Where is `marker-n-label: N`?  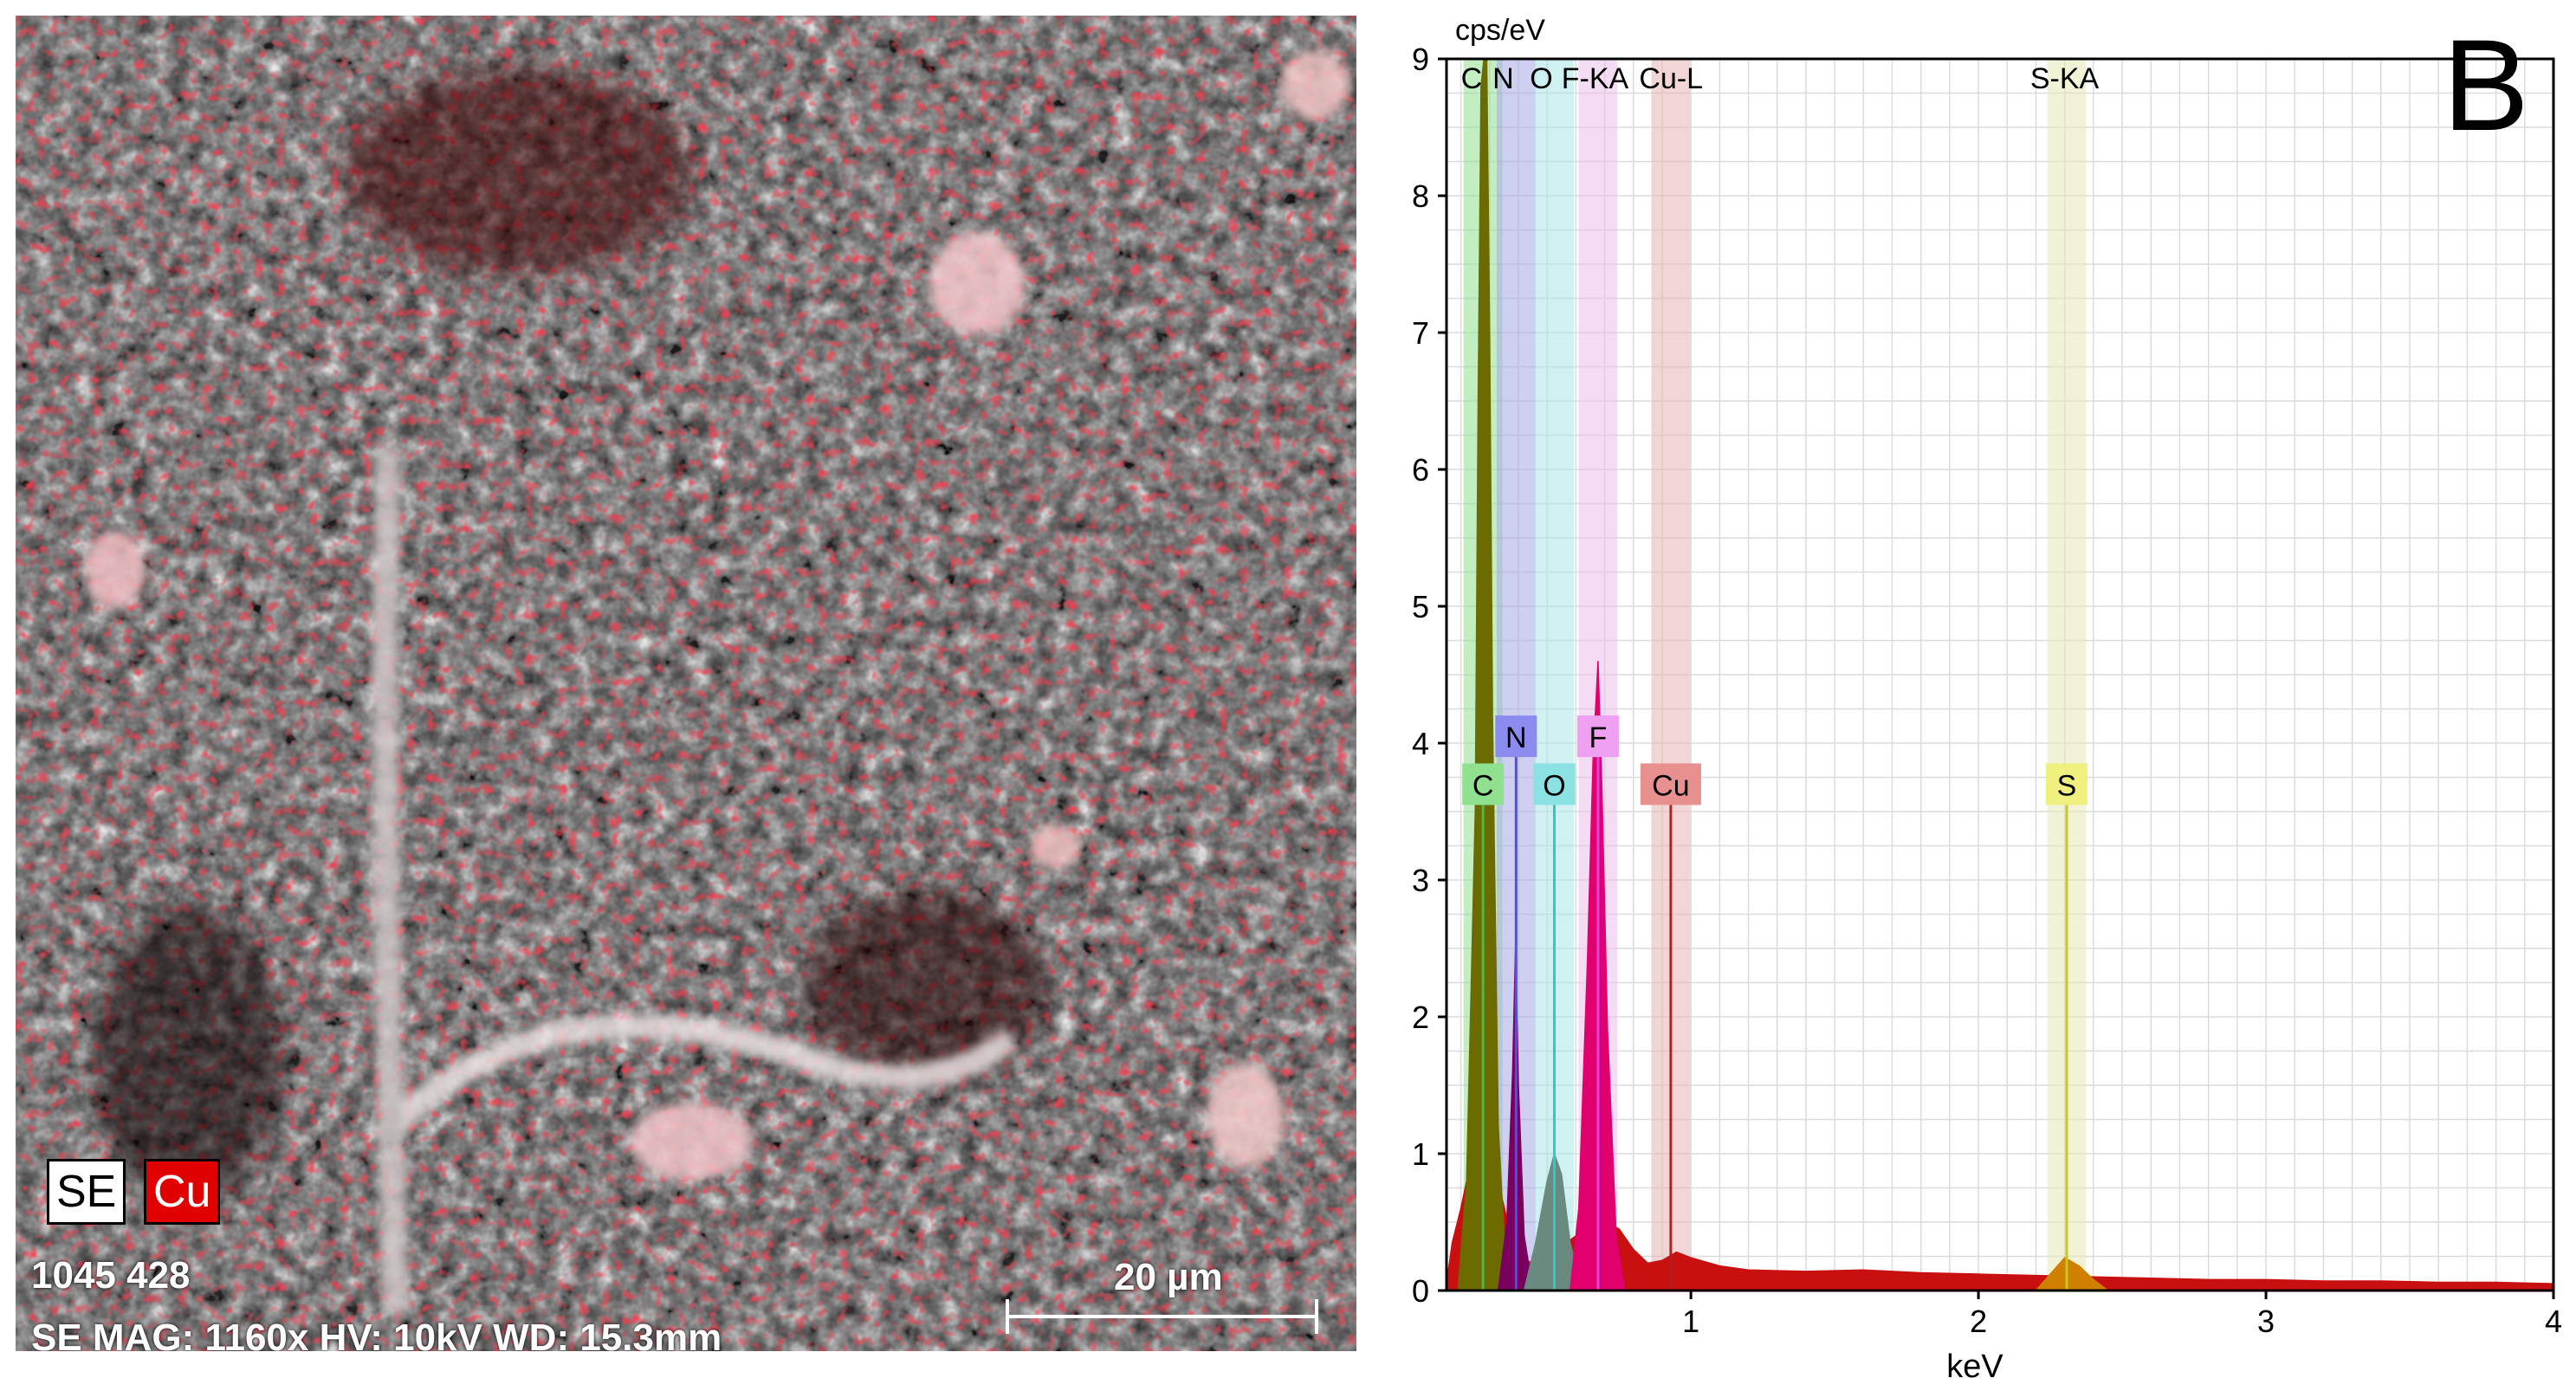
marker-n-label: N is located at coordinates (1516, 738).